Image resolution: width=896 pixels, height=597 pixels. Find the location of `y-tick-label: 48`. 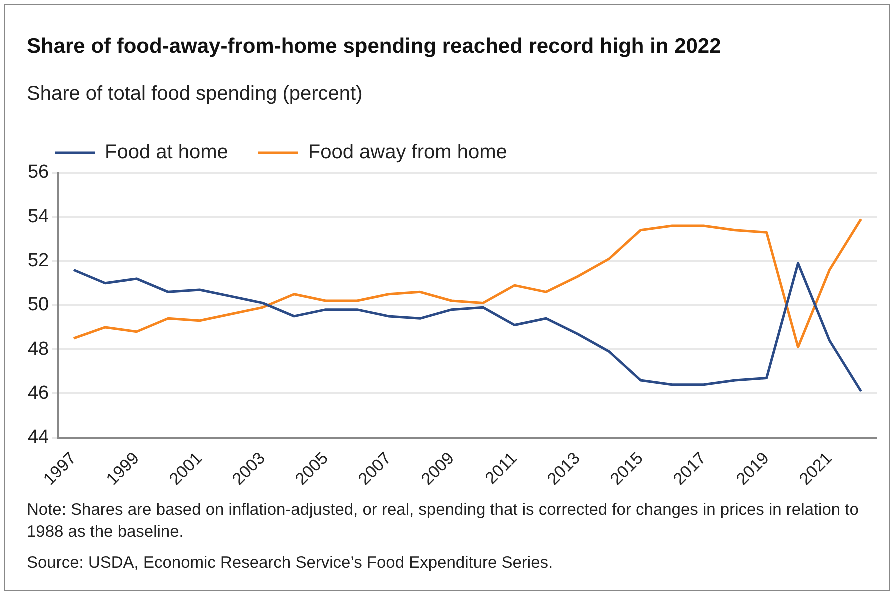

y-tick-label: 48 is located at coordinates (39, 349).